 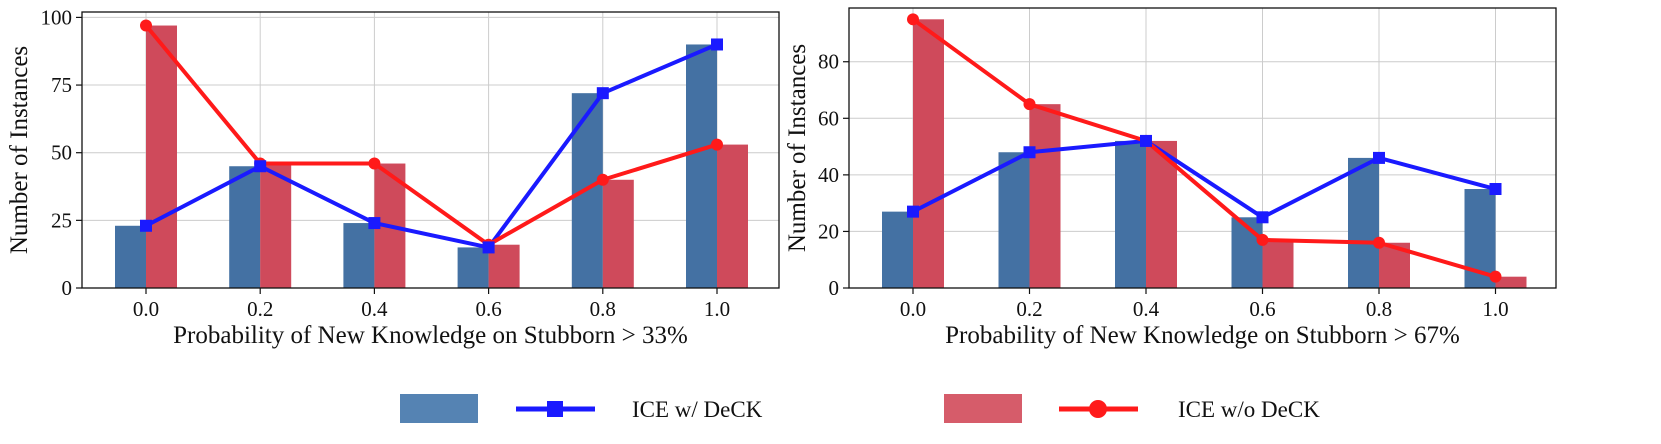 What do you see at coordinates (828, 231) in the screenshot?
I see `y-tick-label: 20` at bounding box center [828, 231].